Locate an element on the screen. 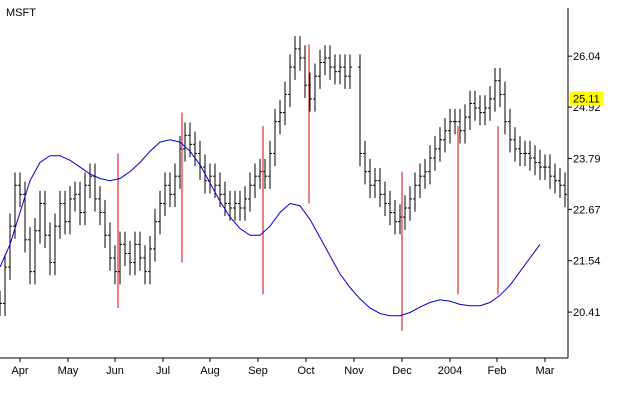  last-price-box is located at coordinates (586, 98).